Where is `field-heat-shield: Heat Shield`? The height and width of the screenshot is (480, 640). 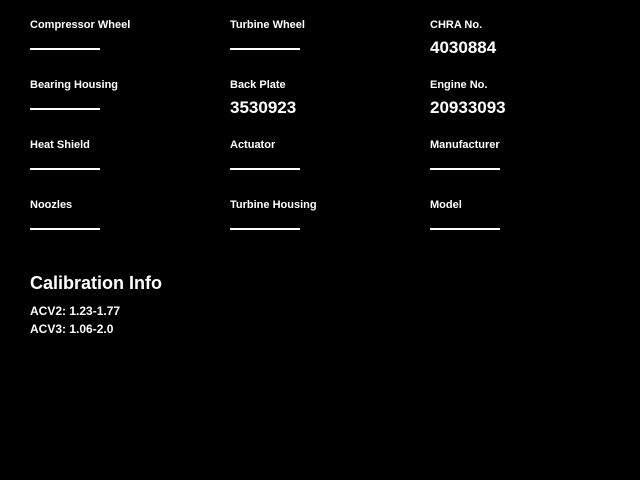
field-heat-shield: Heat Shield is located at coordinates (130, 169).